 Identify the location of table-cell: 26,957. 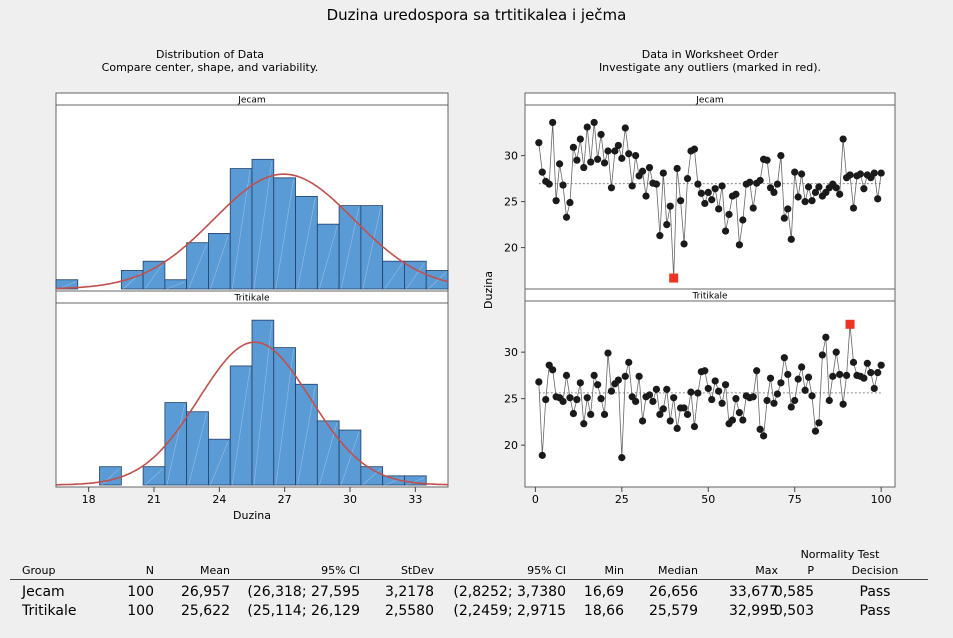
(205, 592).